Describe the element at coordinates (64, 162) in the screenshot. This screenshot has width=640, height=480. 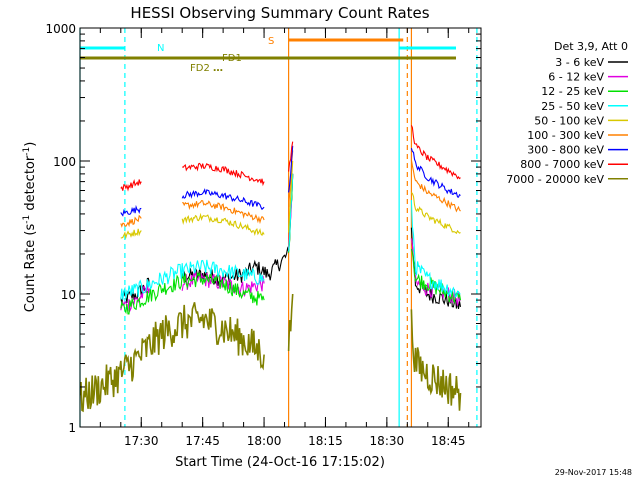
I see `y-tick-label-2: 100` at that location.